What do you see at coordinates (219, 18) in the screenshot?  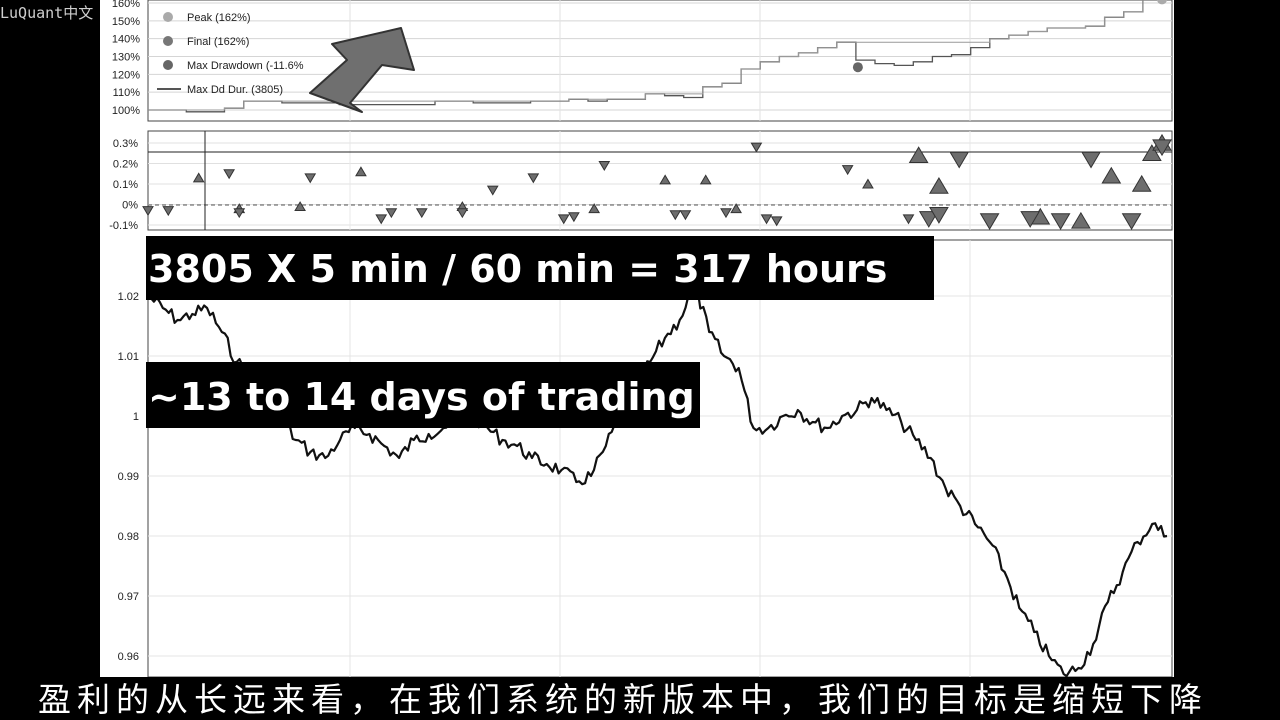 I see `legend-peak: Peak (162%)` at bounding box center [219, 18].